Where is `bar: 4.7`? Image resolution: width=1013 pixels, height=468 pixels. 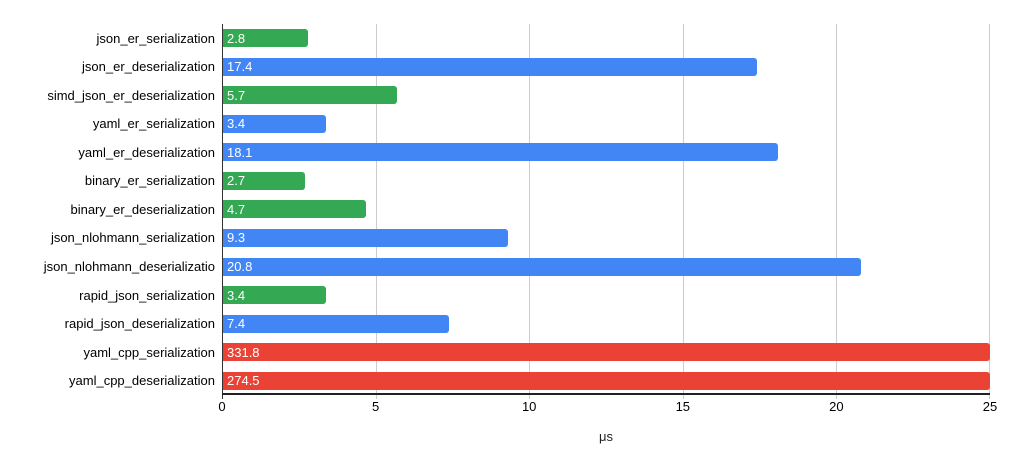 bar: 4.7 is located at coordinates (294, 209).